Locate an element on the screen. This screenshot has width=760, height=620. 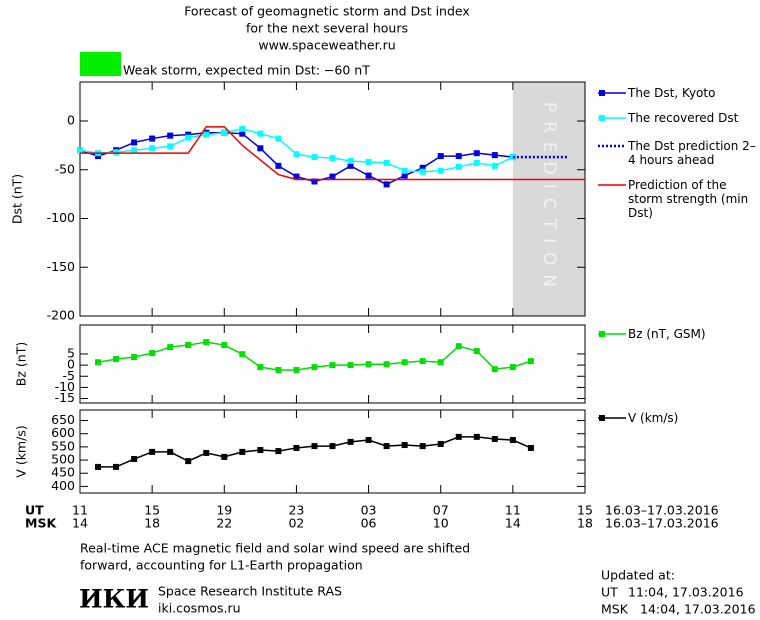
updated-ut-label: UT is located at coordinates (609, 592).